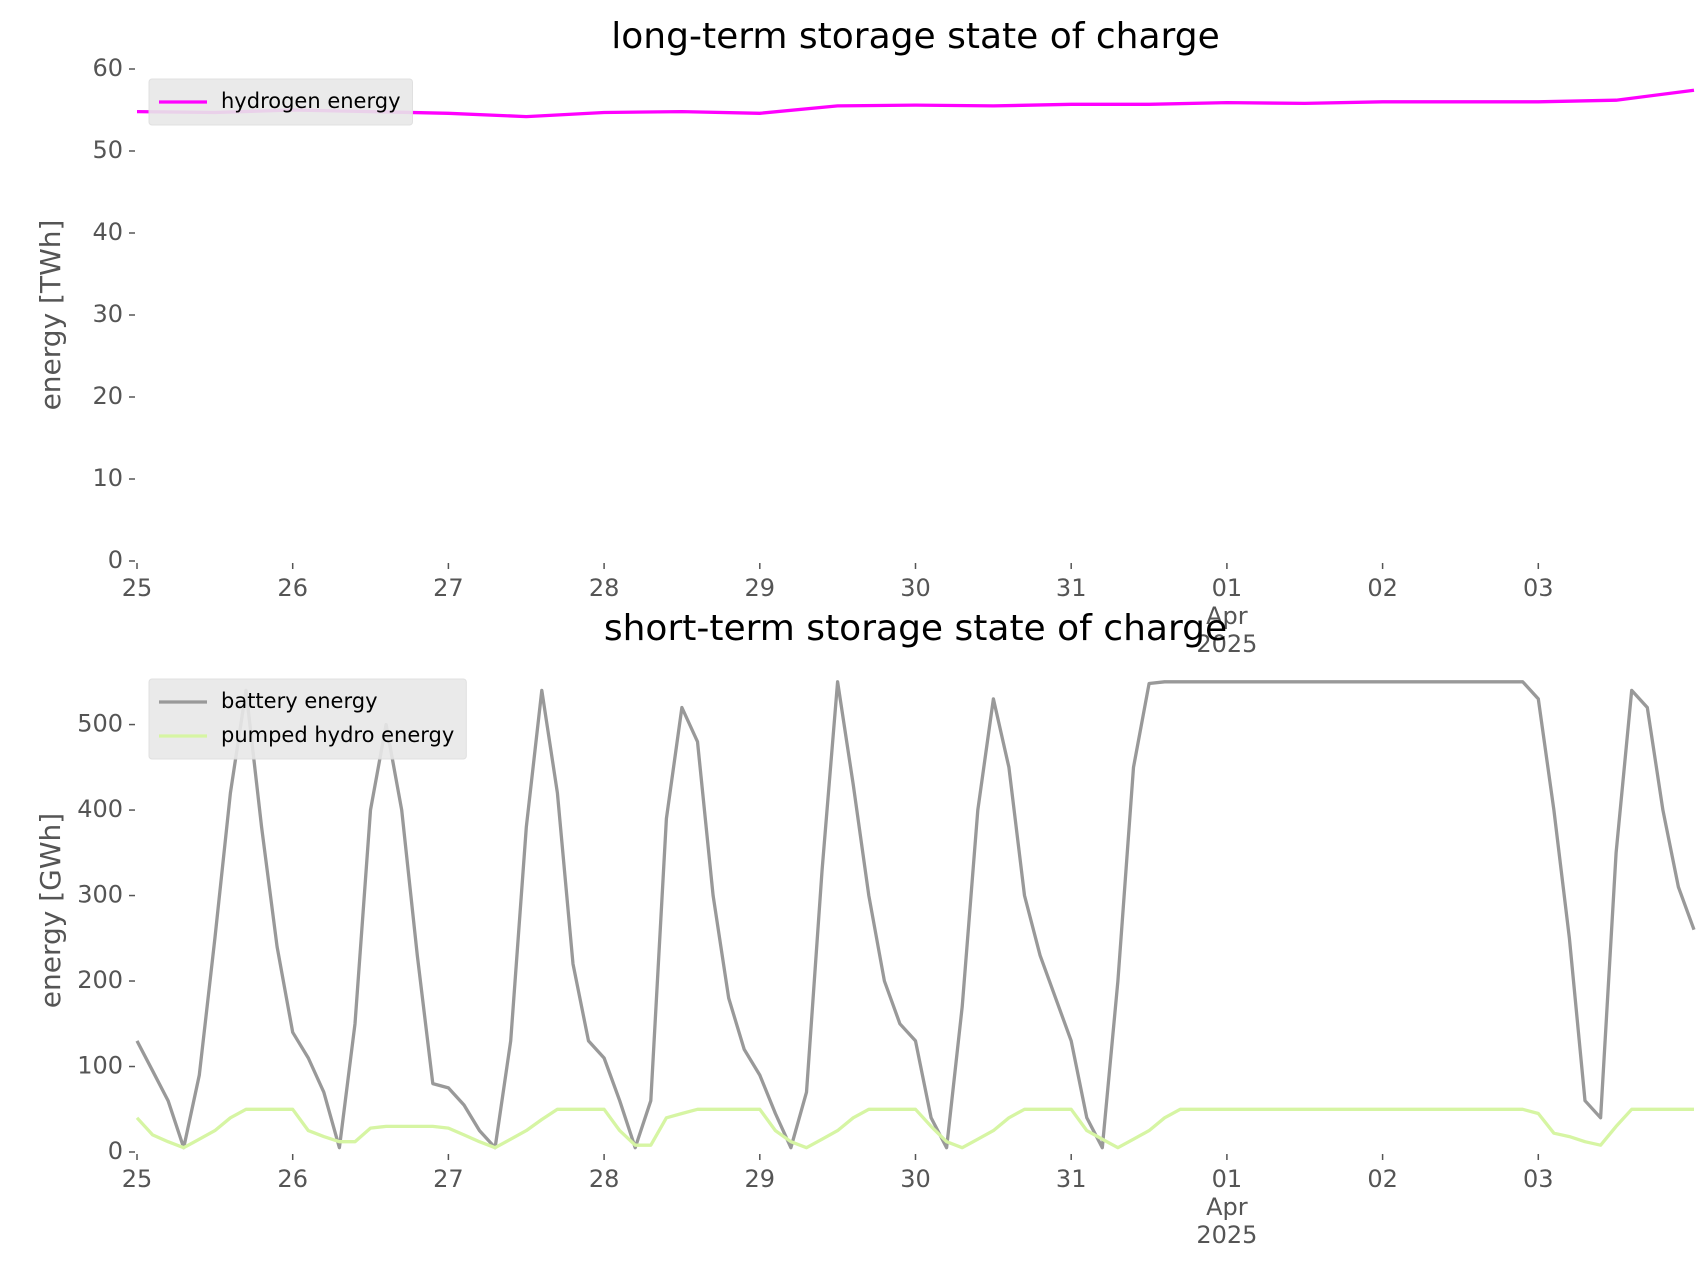 The height and width of the screenshot is (1277, 1706). Describe the element at coordinates (50, 910) in the screenshot. I see `y-axis-label: energy [GWh]` at that location.